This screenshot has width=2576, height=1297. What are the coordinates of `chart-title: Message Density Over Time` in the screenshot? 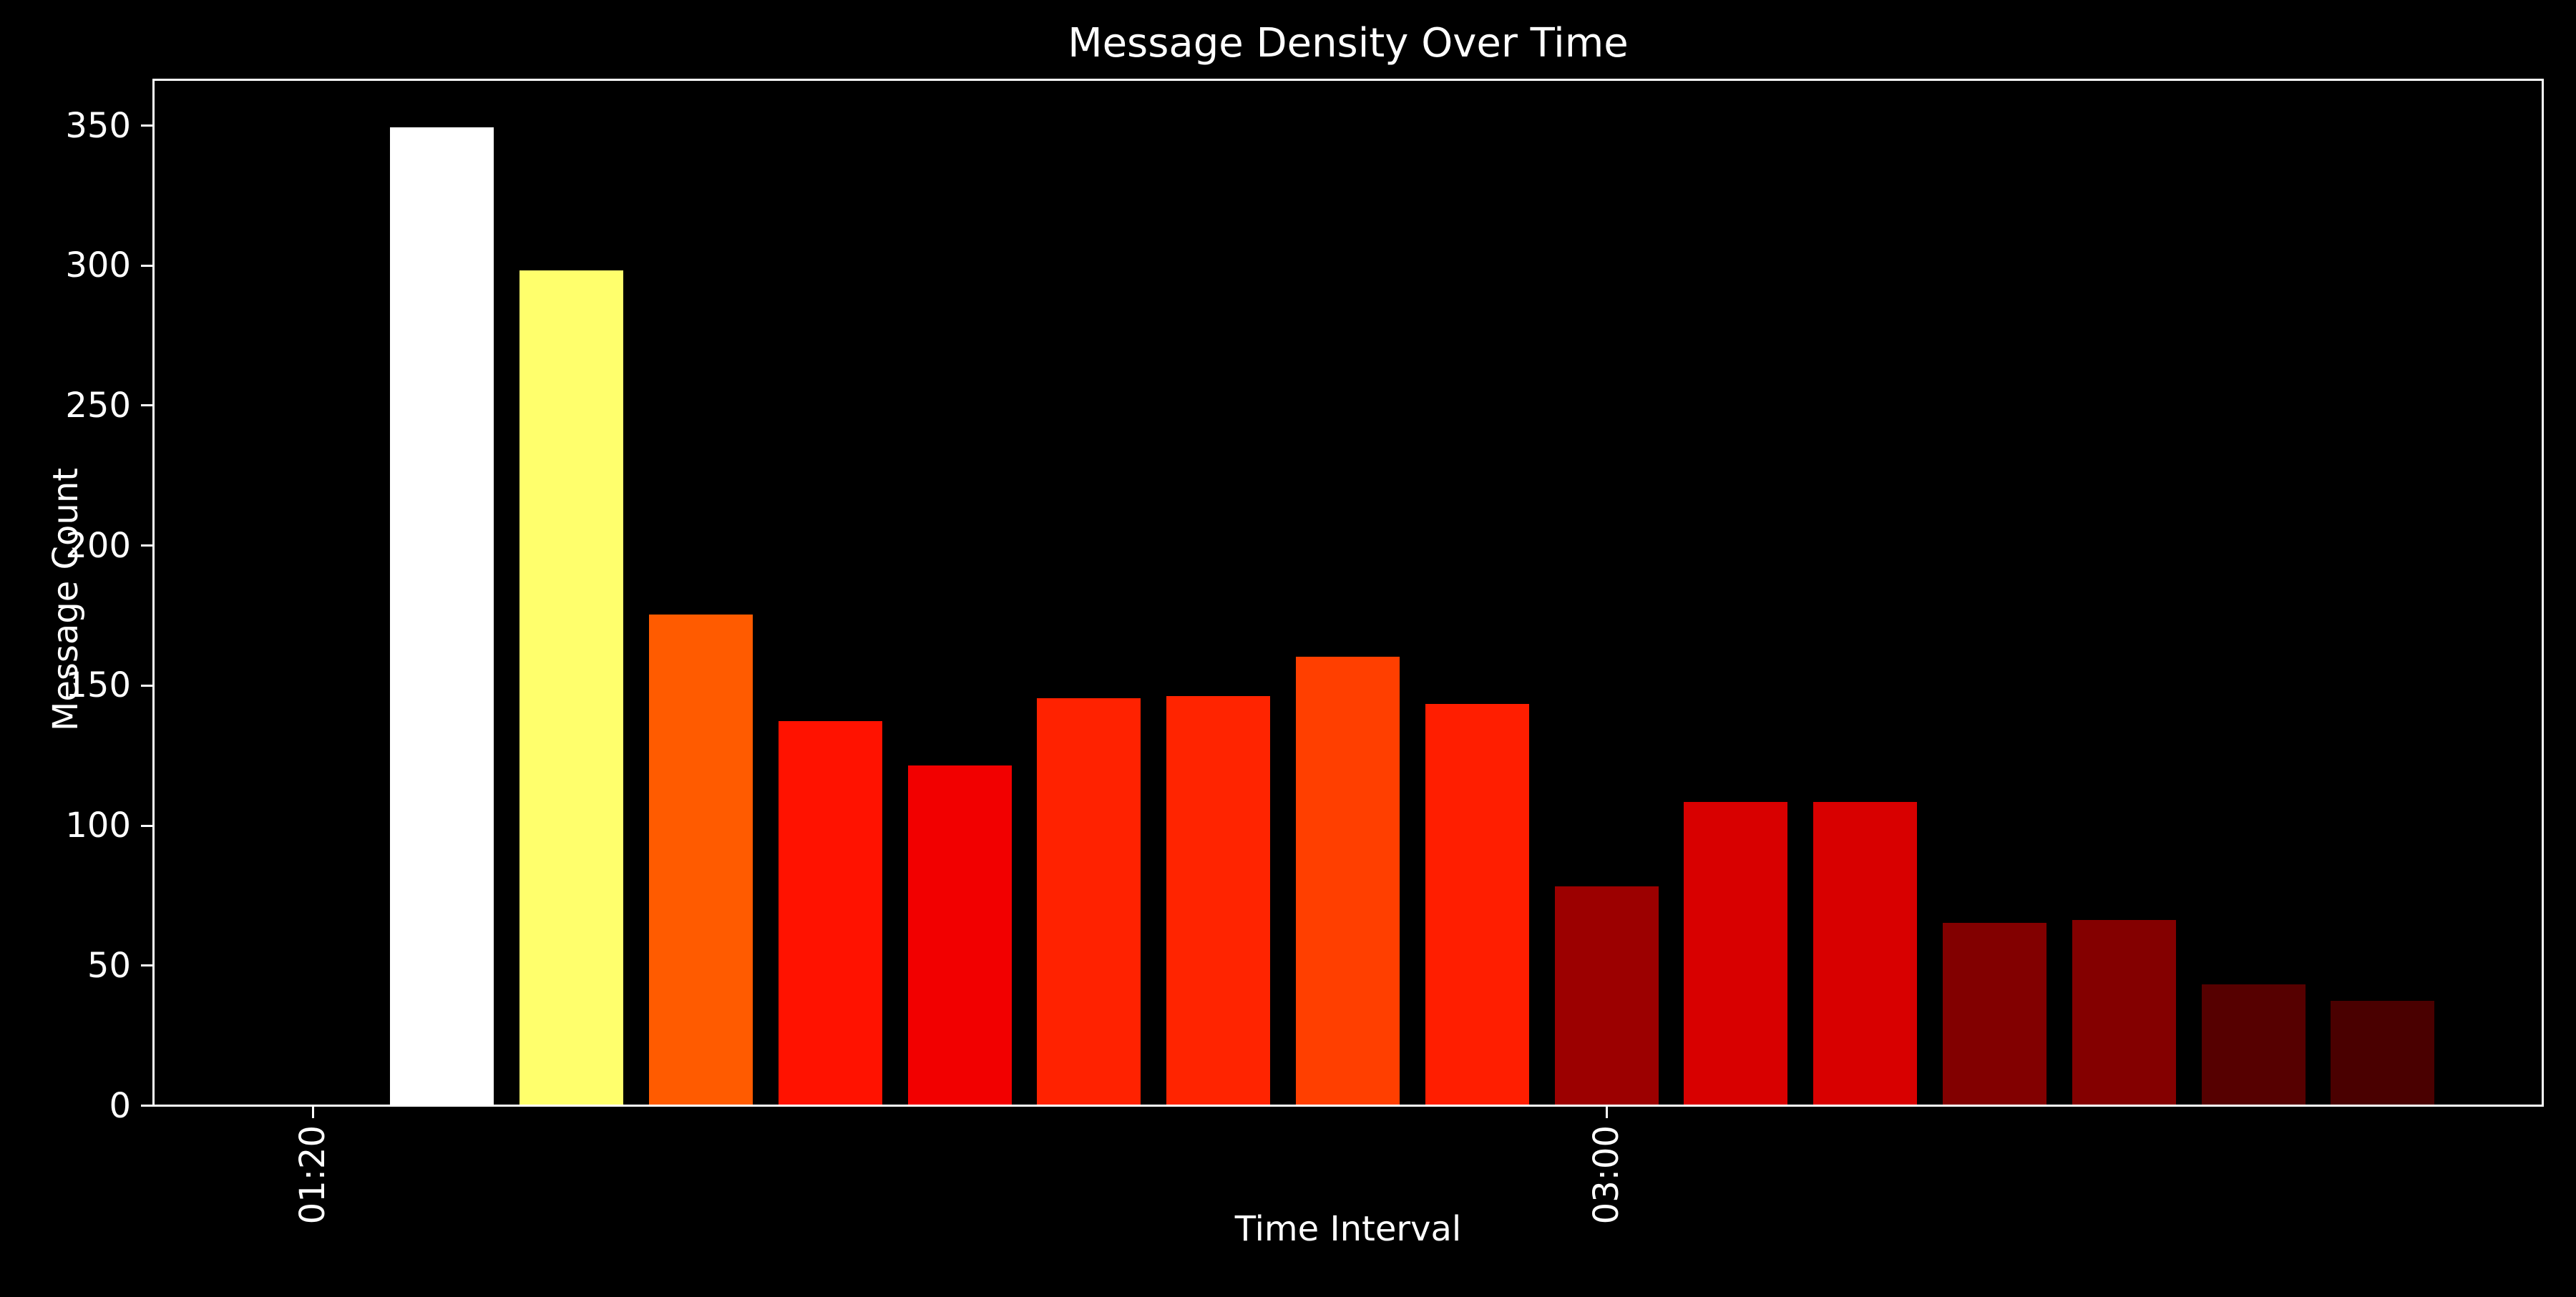 It's located at (1348, 43).